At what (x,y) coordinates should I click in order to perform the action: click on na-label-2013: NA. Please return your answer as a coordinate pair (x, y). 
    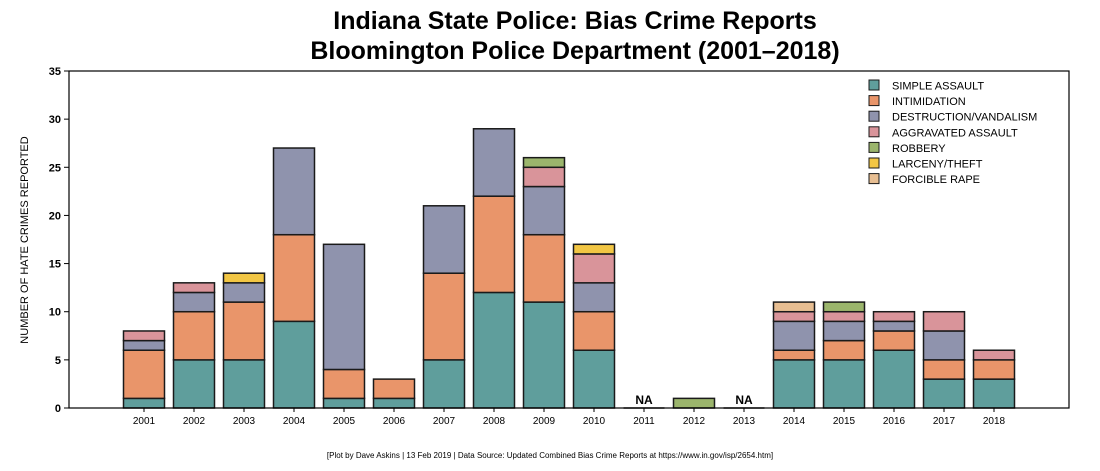
    Looking at the image, I should click on (744, 400).